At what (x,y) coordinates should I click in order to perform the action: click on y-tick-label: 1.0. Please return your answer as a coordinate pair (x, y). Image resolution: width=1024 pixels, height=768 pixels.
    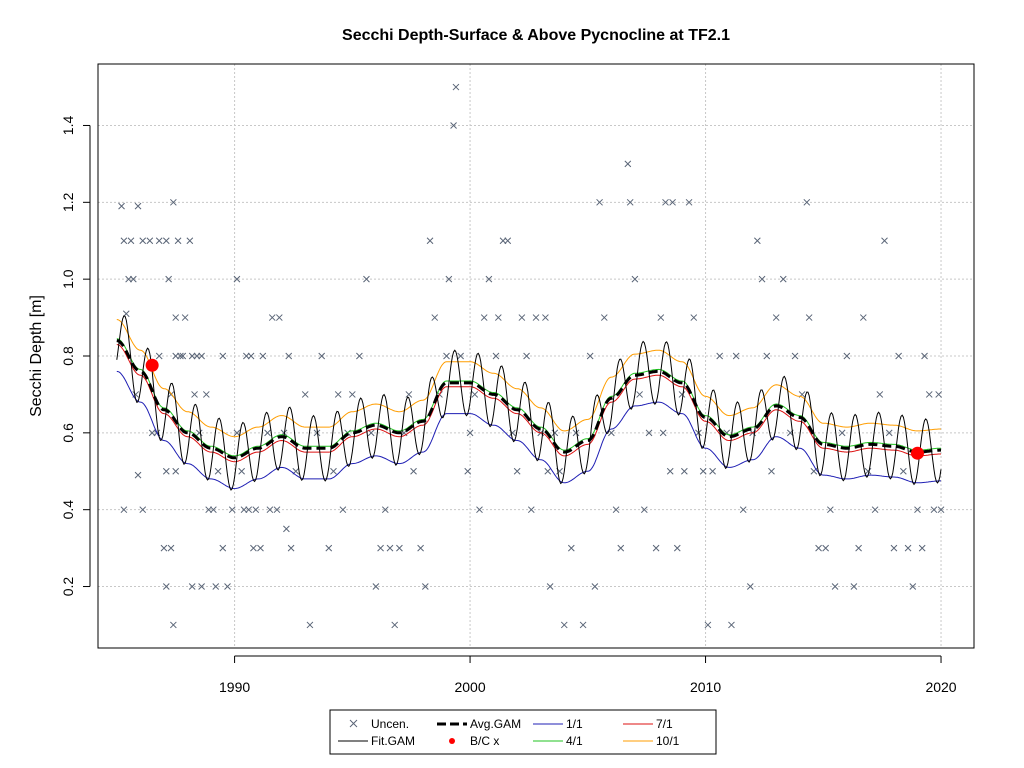
    Looking at the image, I should click on (68, 279).